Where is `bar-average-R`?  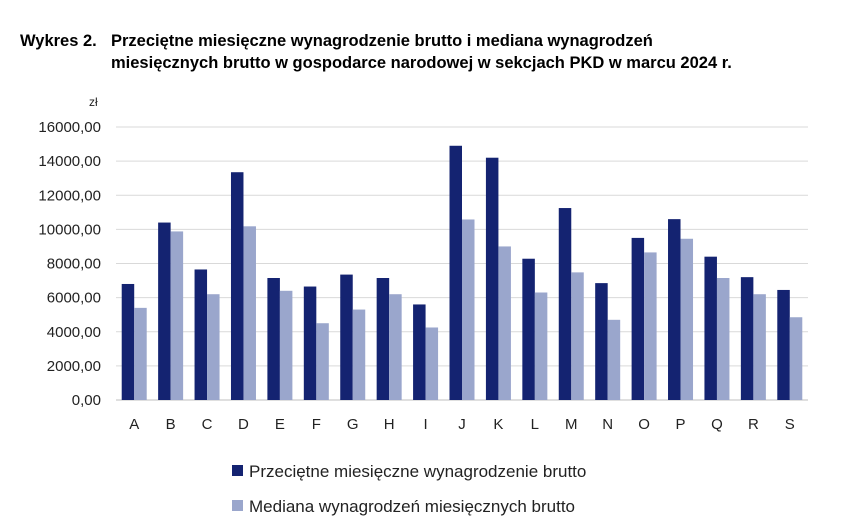 bar-average-R is located at coordinates (747, 338).